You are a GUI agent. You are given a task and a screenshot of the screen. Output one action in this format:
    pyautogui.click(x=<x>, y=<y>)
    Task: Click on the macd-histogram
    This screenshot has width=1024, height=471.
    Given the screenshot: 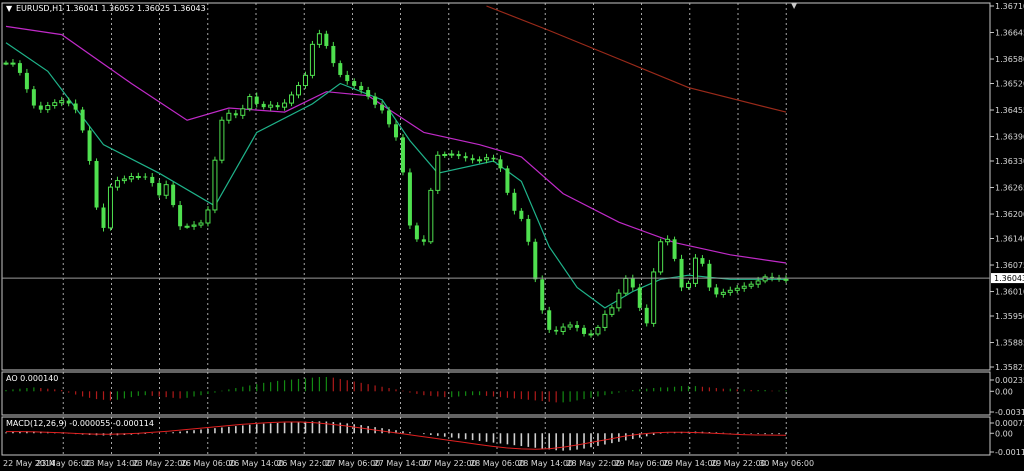 What is the action you would take?
    pyautogui.click(x=396, y=436)
    